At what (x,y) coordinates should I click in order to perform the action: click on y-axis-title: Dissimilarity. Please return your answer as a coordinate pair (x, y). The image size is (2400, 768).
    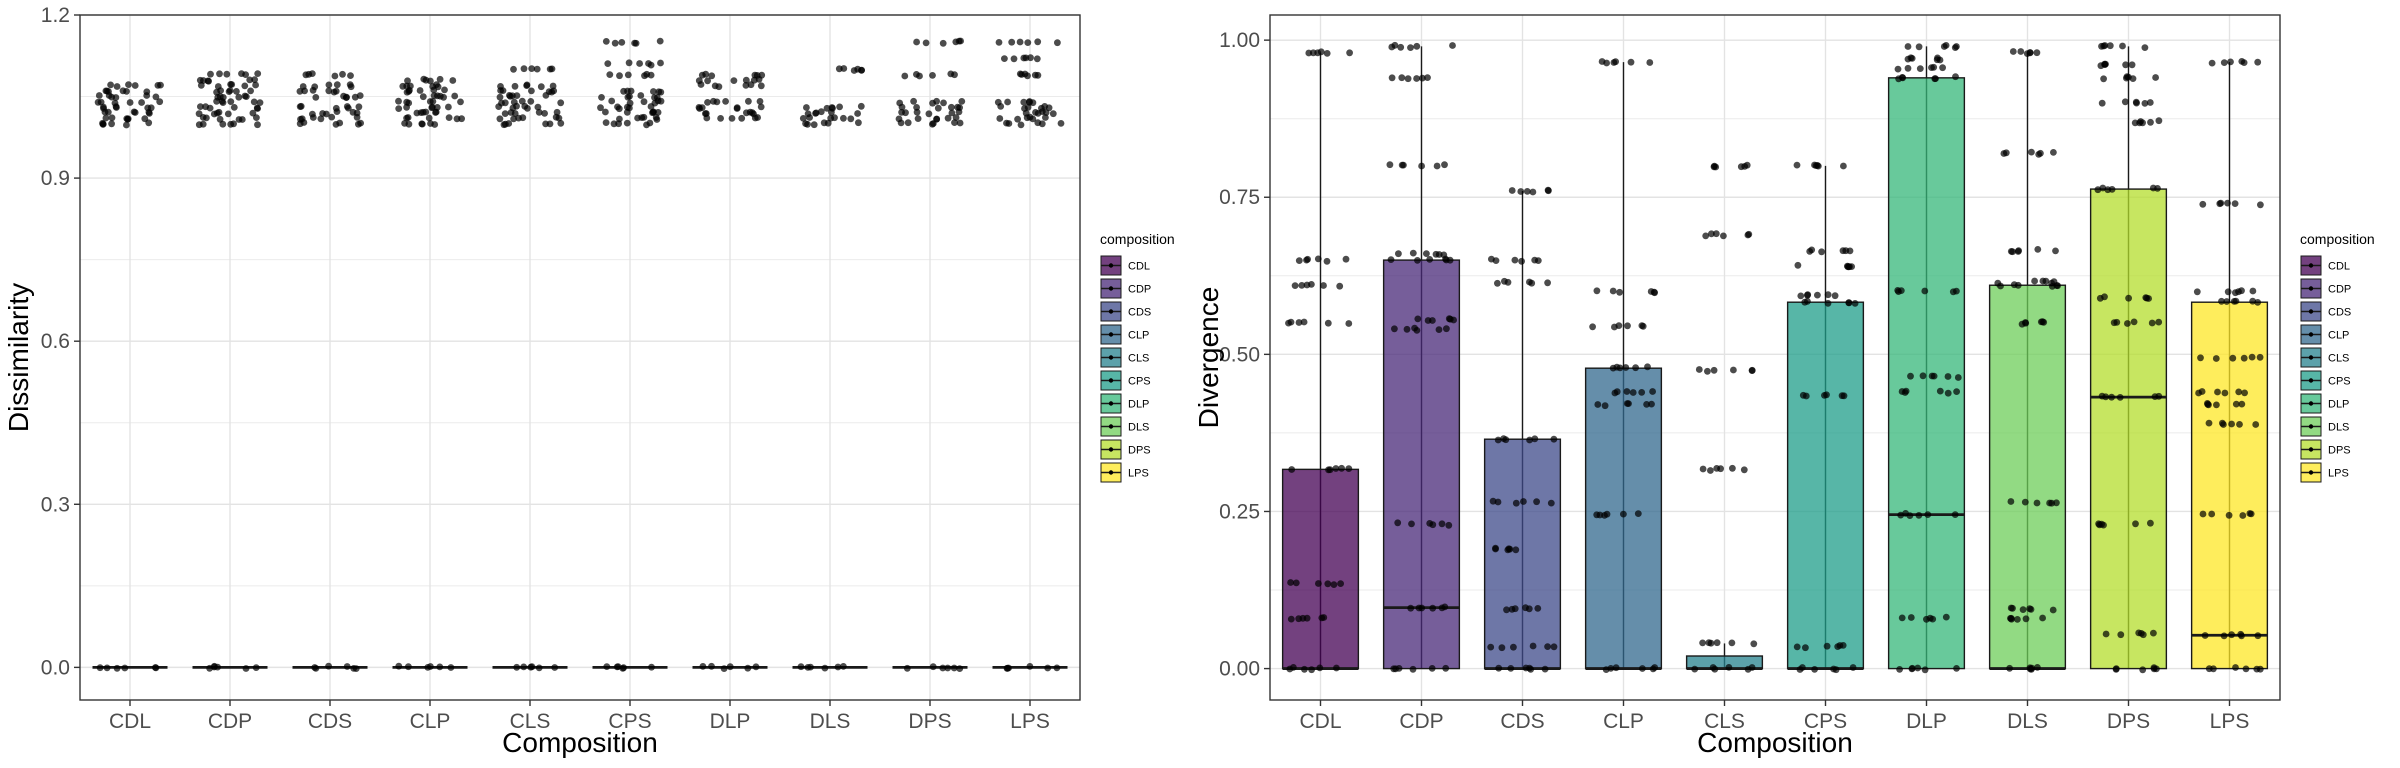
    Looking at the image, I should click on (18, 357).